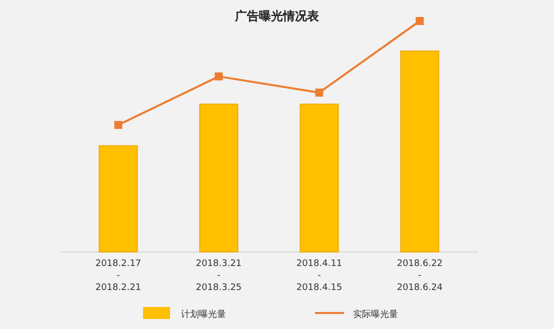 The width and height of the screenshot is (554, 329). What do you see at coordinates (219, 276) in the screenshot?
I see `x-tick-label: 2018.3.21 - 2018.3.25` at bounding box center [219, 276].